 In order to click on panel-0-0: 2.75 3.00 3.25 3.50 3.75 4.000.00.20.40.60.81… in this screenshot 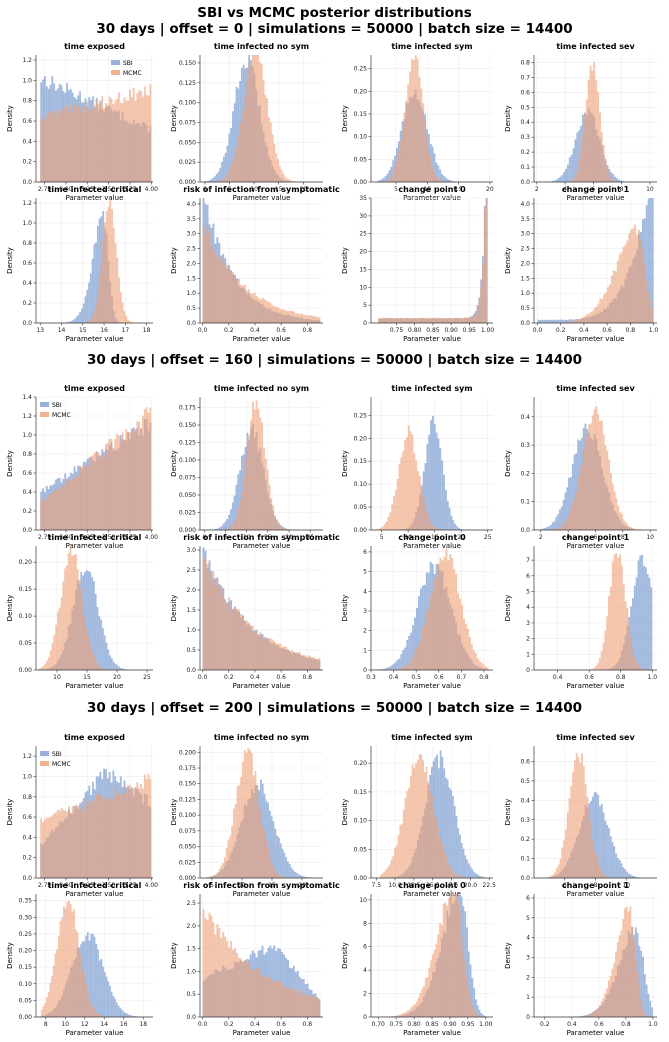, I will do `click(82, 122)`.